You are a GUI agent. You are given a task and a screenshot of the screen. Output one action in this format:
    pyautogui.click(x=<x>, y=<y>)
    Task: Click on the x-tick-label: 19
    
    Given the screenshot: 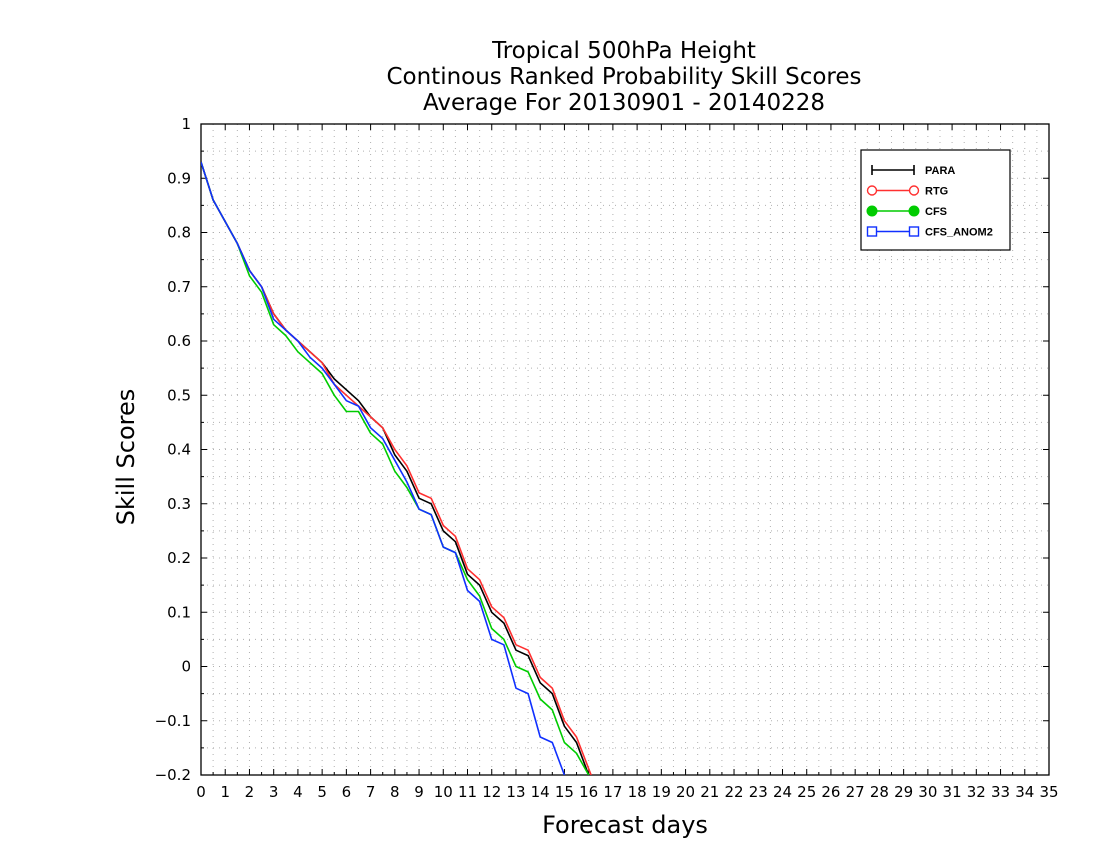 What is the action you would take?
    pyautogui.click(x=661, y=792)
    